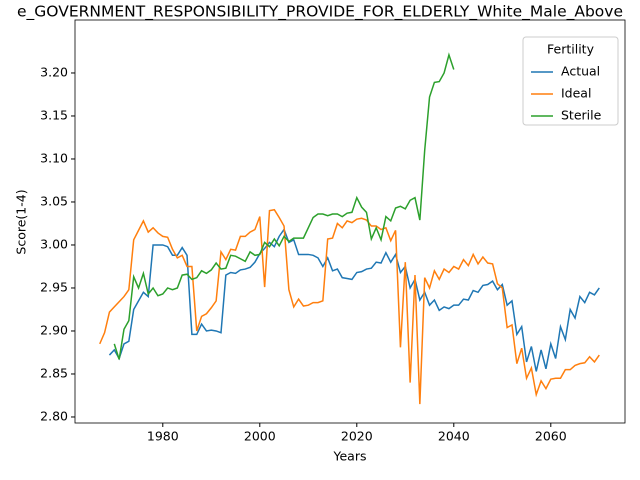 The height and width of the screenshot is (480, 640). What do you see at coordinates (260, 436) in the screenshot?
I see `x-tick-label: 2000` at bounding box center [260, 436].